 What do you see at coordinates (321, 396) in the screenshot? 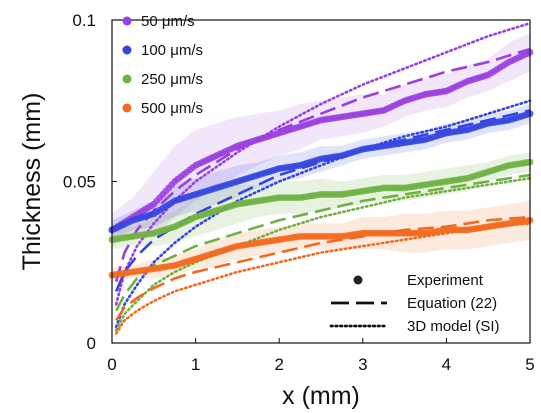
I see `x-axis-label: x (mm)` at bounding box center [321, 396].